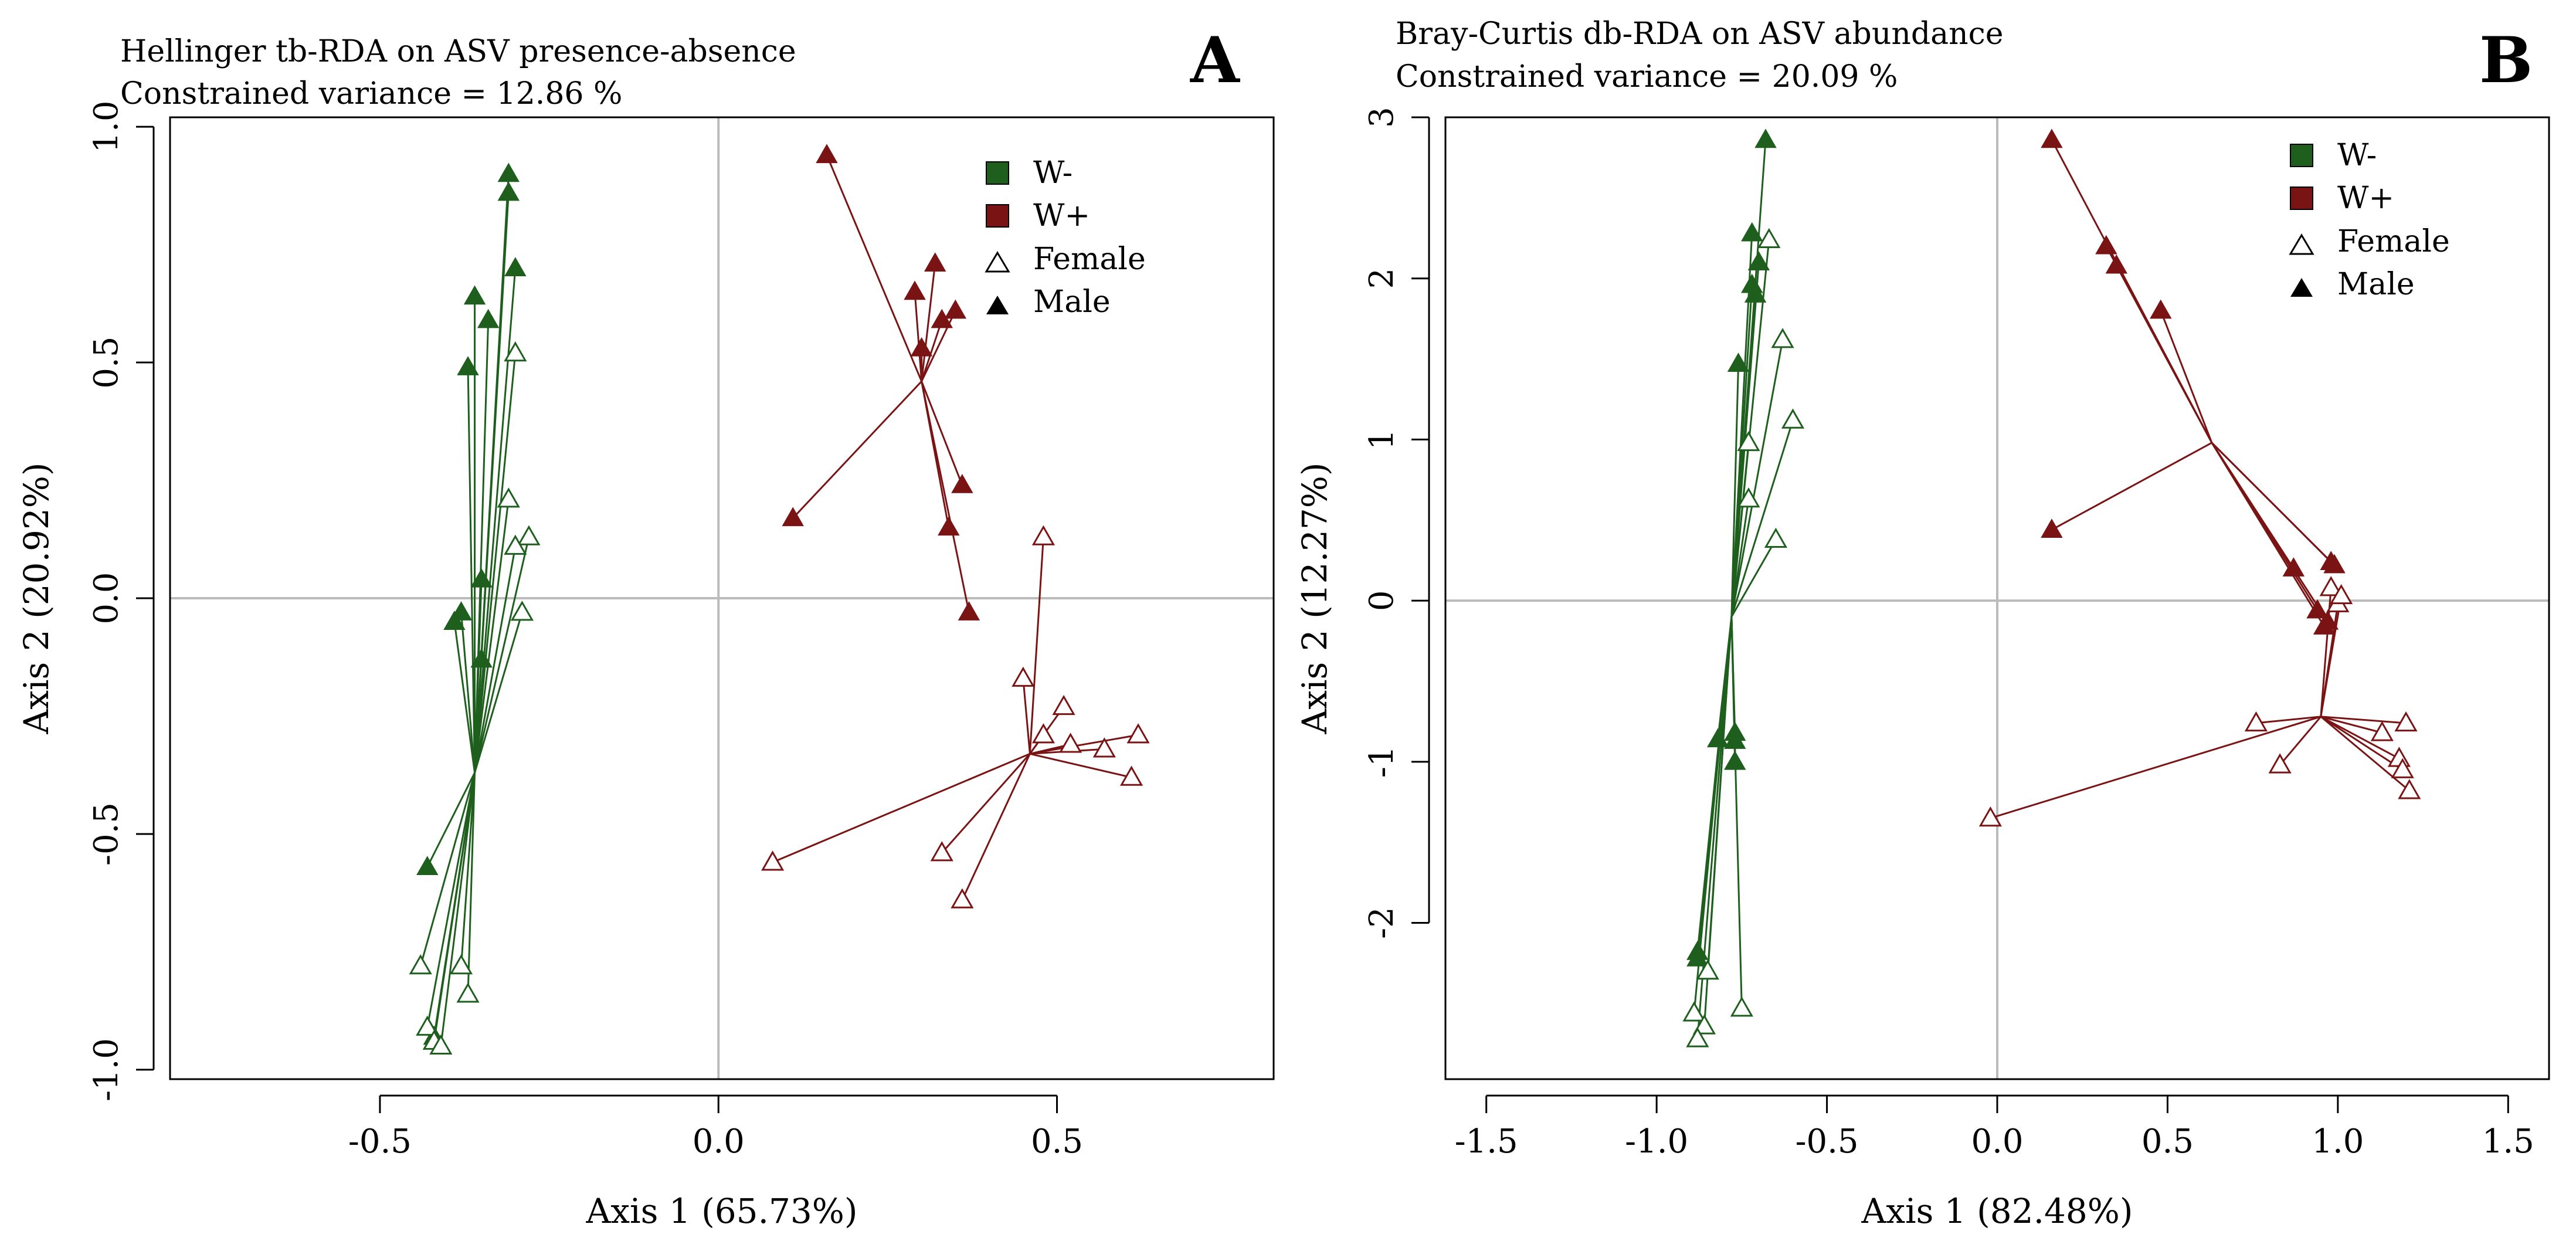 This screenshot has width=2576, height=1251. Describe the element at coordinates (2365, 199) in the screenshot. I see `panel-b-legend-label-w-plus: W+` at that location.